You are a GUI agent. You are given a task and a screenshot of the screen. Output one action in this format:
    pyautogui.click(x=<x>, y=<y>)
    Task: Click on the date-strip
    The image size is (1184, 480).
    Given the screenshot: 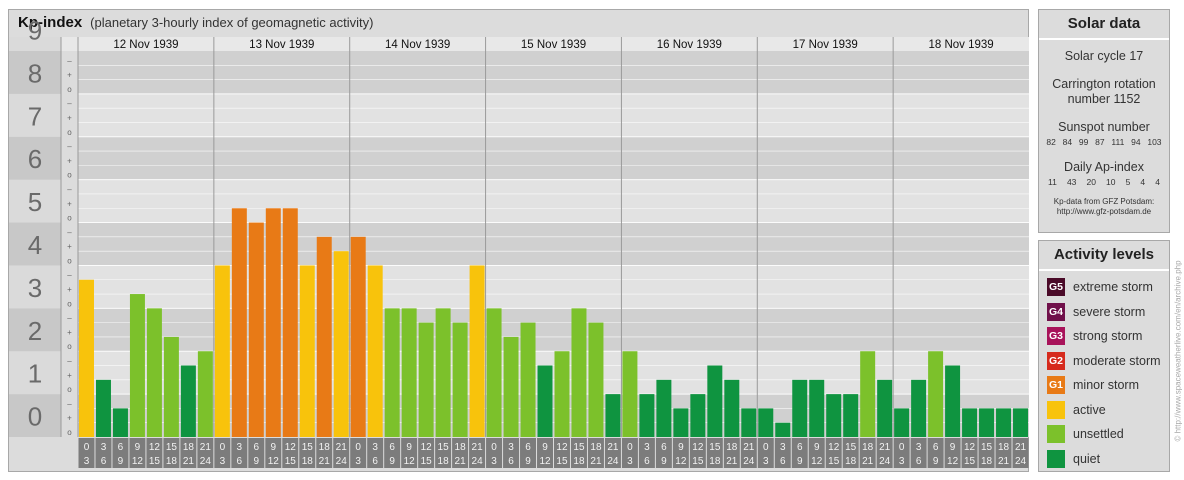 What is the action you would take?
    pyautogui.click(x=545, y=44)
    